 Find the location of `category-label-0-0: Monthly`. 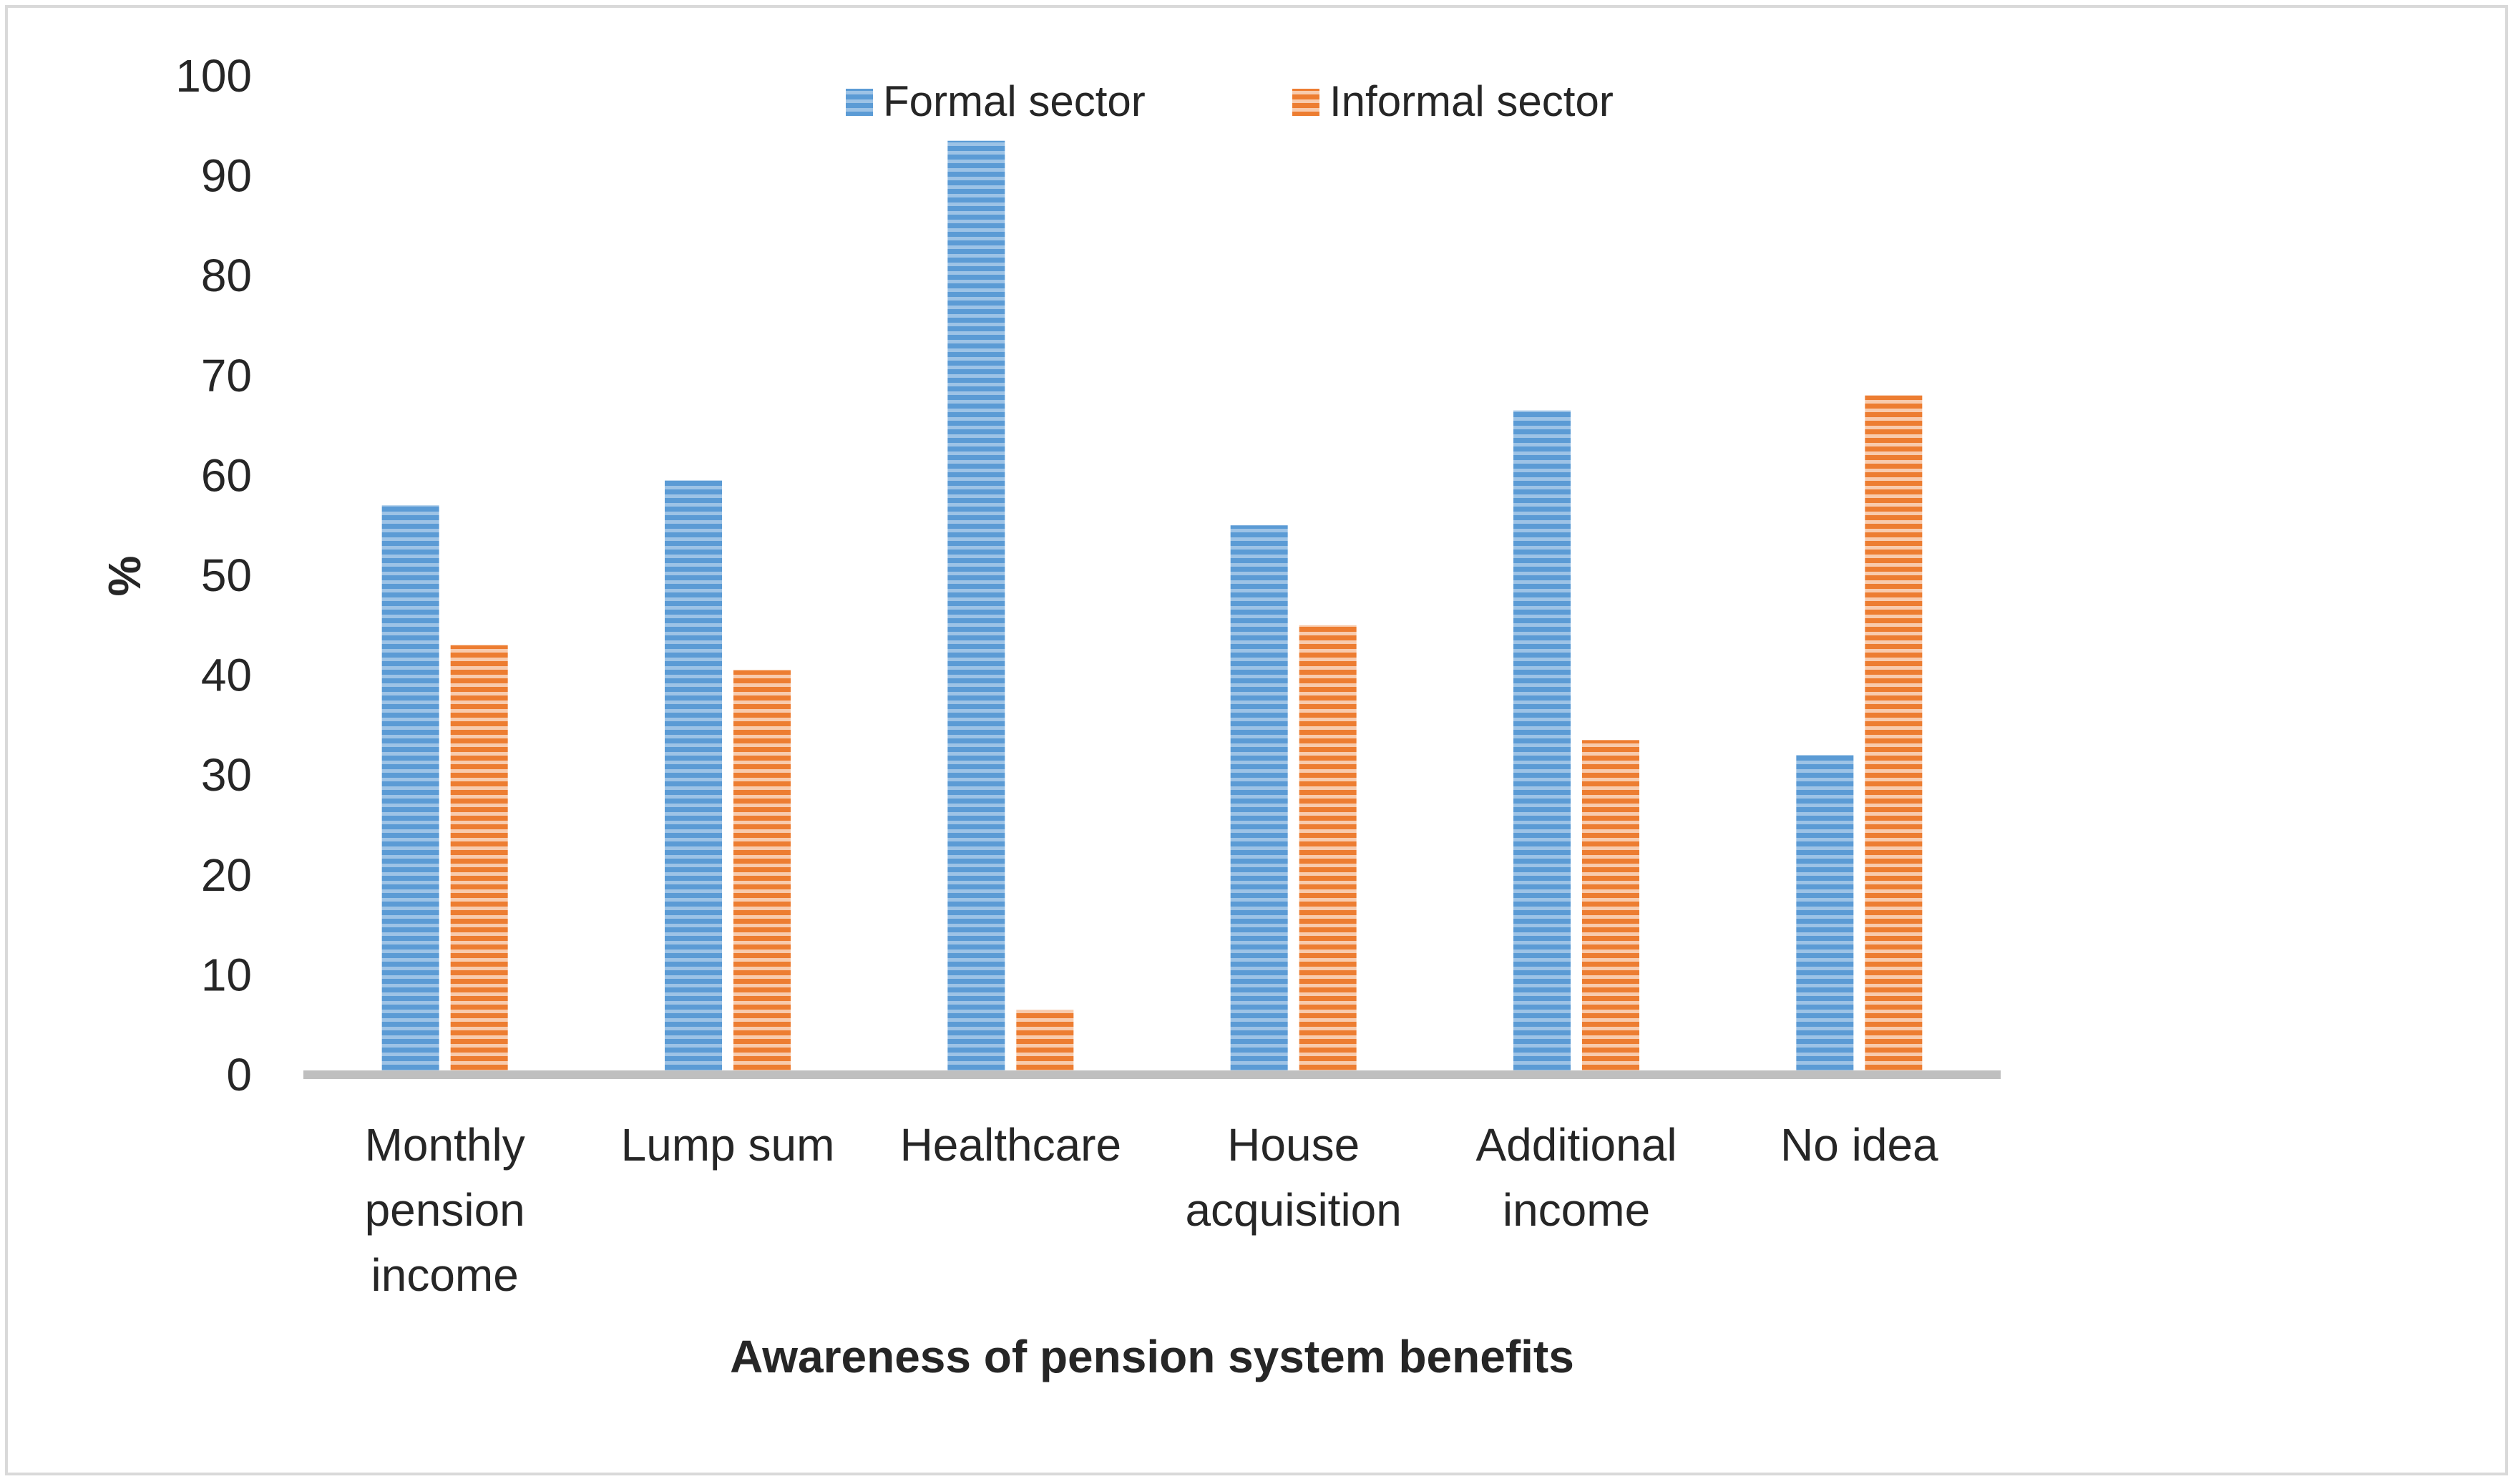

category-label-0-0: Monthly is located at coordinates (445, 1145).